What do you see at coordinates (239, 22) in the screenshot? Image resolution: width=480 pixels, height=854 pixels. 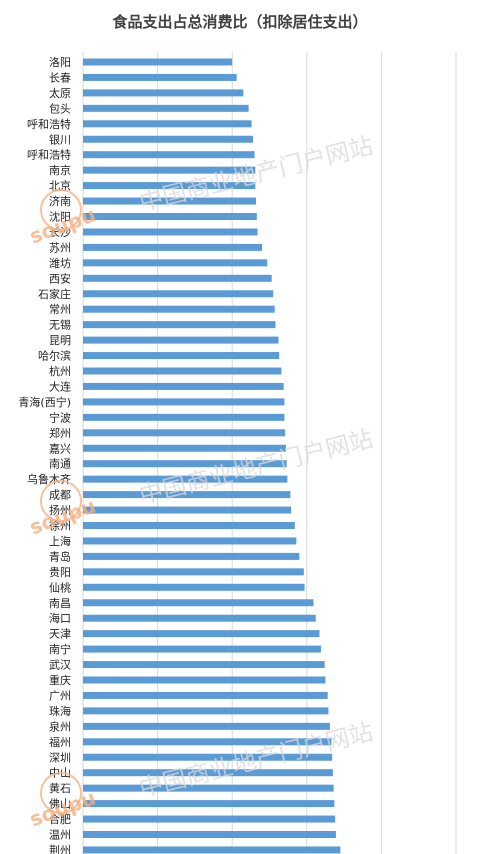 I see `chart-title: 食品支出占总消费比（扣除居住支出）` at bounding box center [239, 22].